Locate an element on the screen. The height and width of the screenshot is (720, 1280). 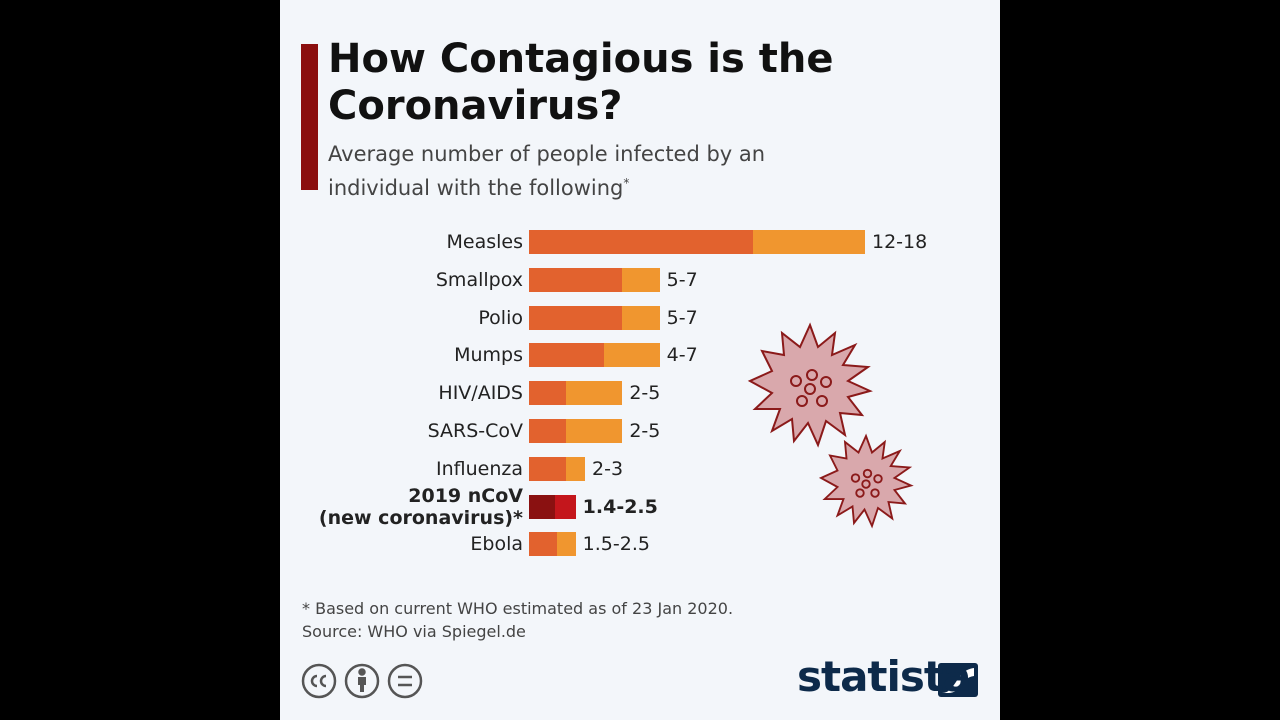
category-label: Ebola is located at coordinates (496, 544).